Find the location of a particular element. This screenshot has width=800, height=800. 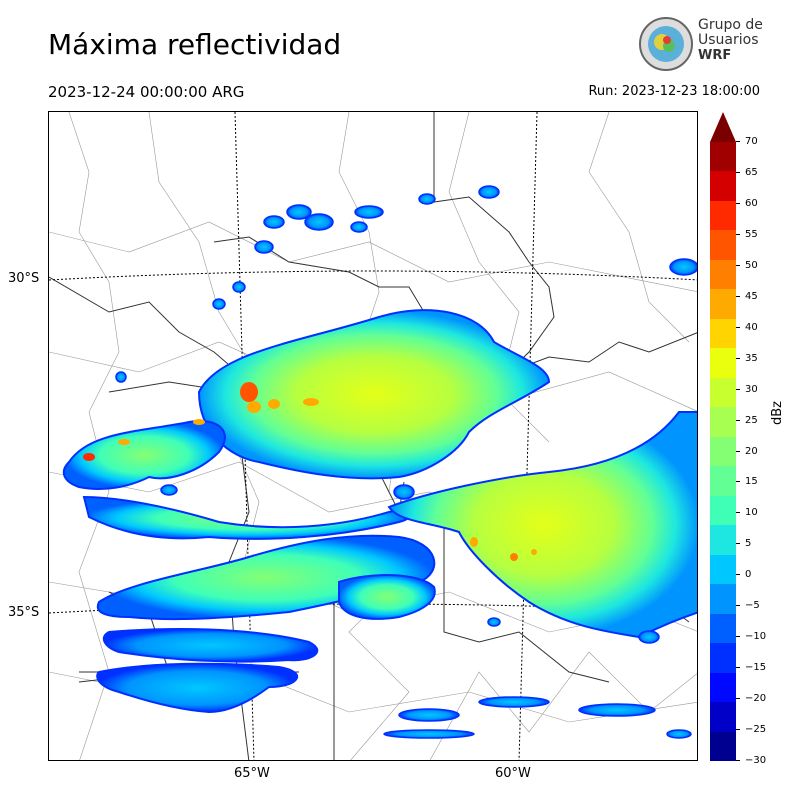

colorbar-tick-label: 70 is located at coordinates (747, 142).